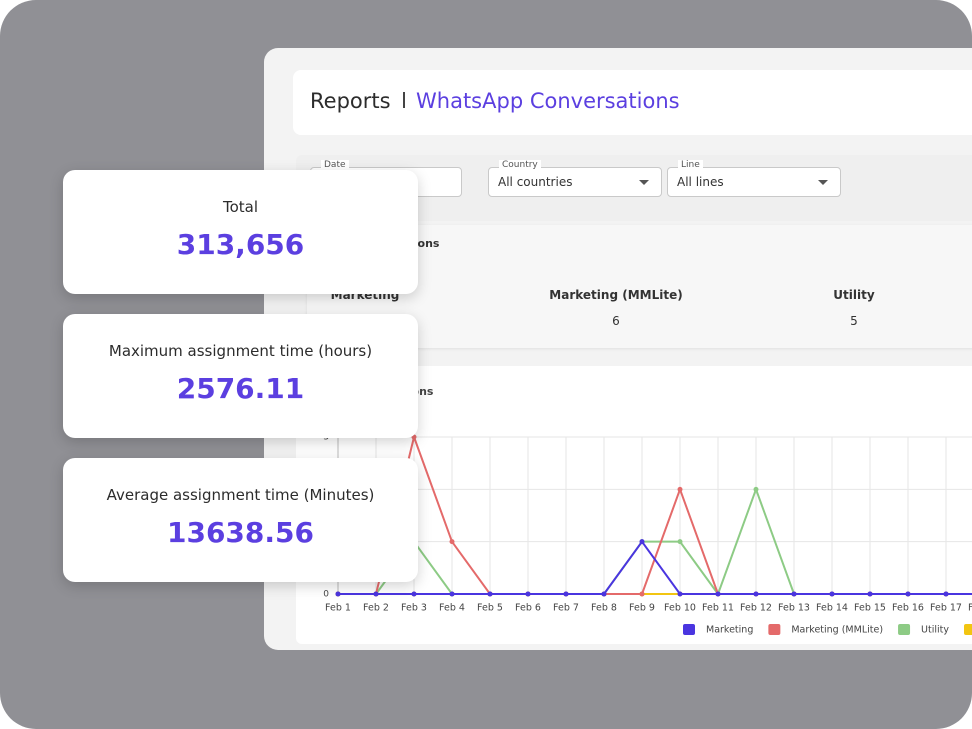 The width and height of the screenshot is (972, 729). What do you see at coordinates (935, 630) in the screenshot?
I see `legend-label: Utility` at bounding box center [935, 630].